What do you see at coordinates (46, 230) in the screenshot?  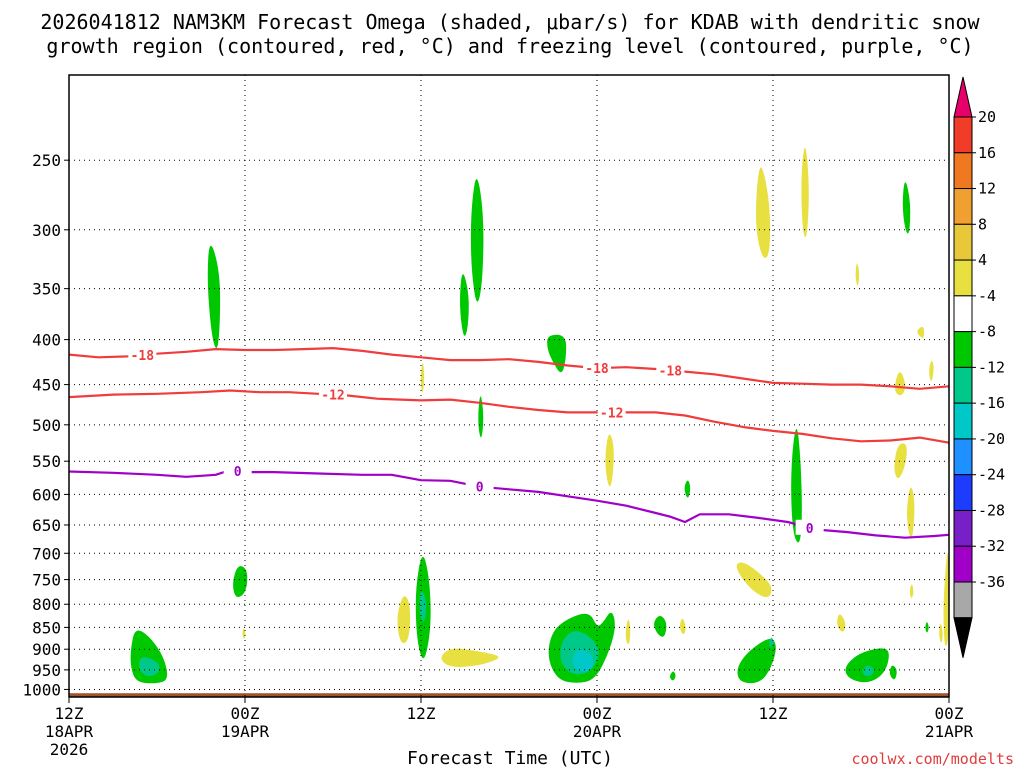 I see `y-tick-label: 300` at bounding box center [46, 230].